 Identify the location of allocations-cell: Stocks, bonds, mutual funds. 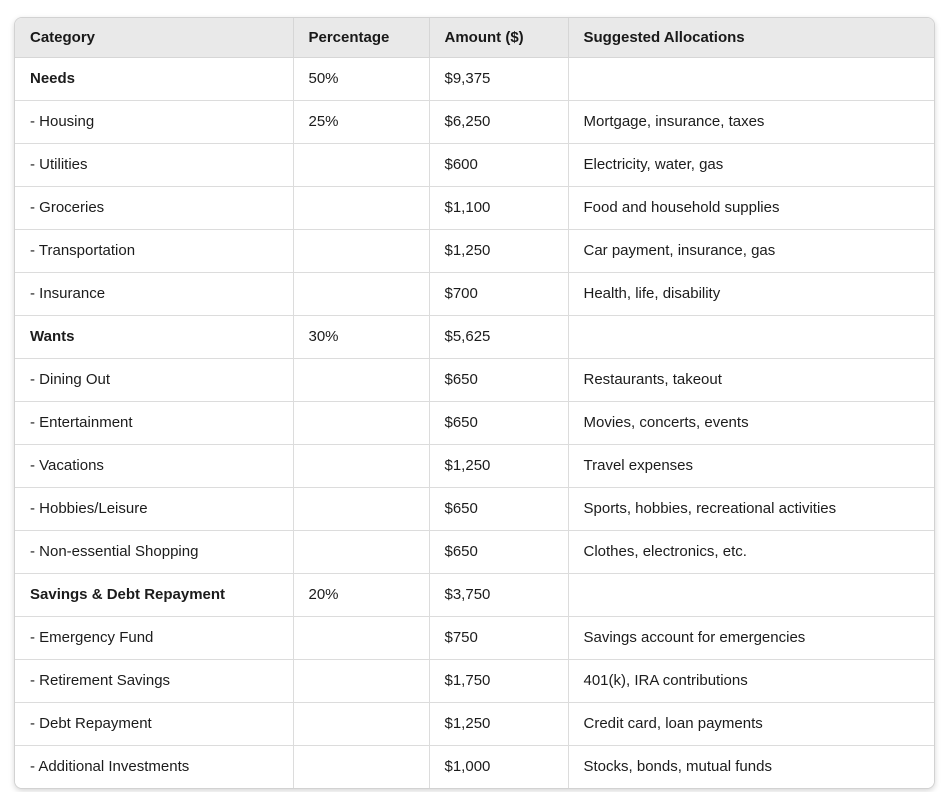
(750, 766).